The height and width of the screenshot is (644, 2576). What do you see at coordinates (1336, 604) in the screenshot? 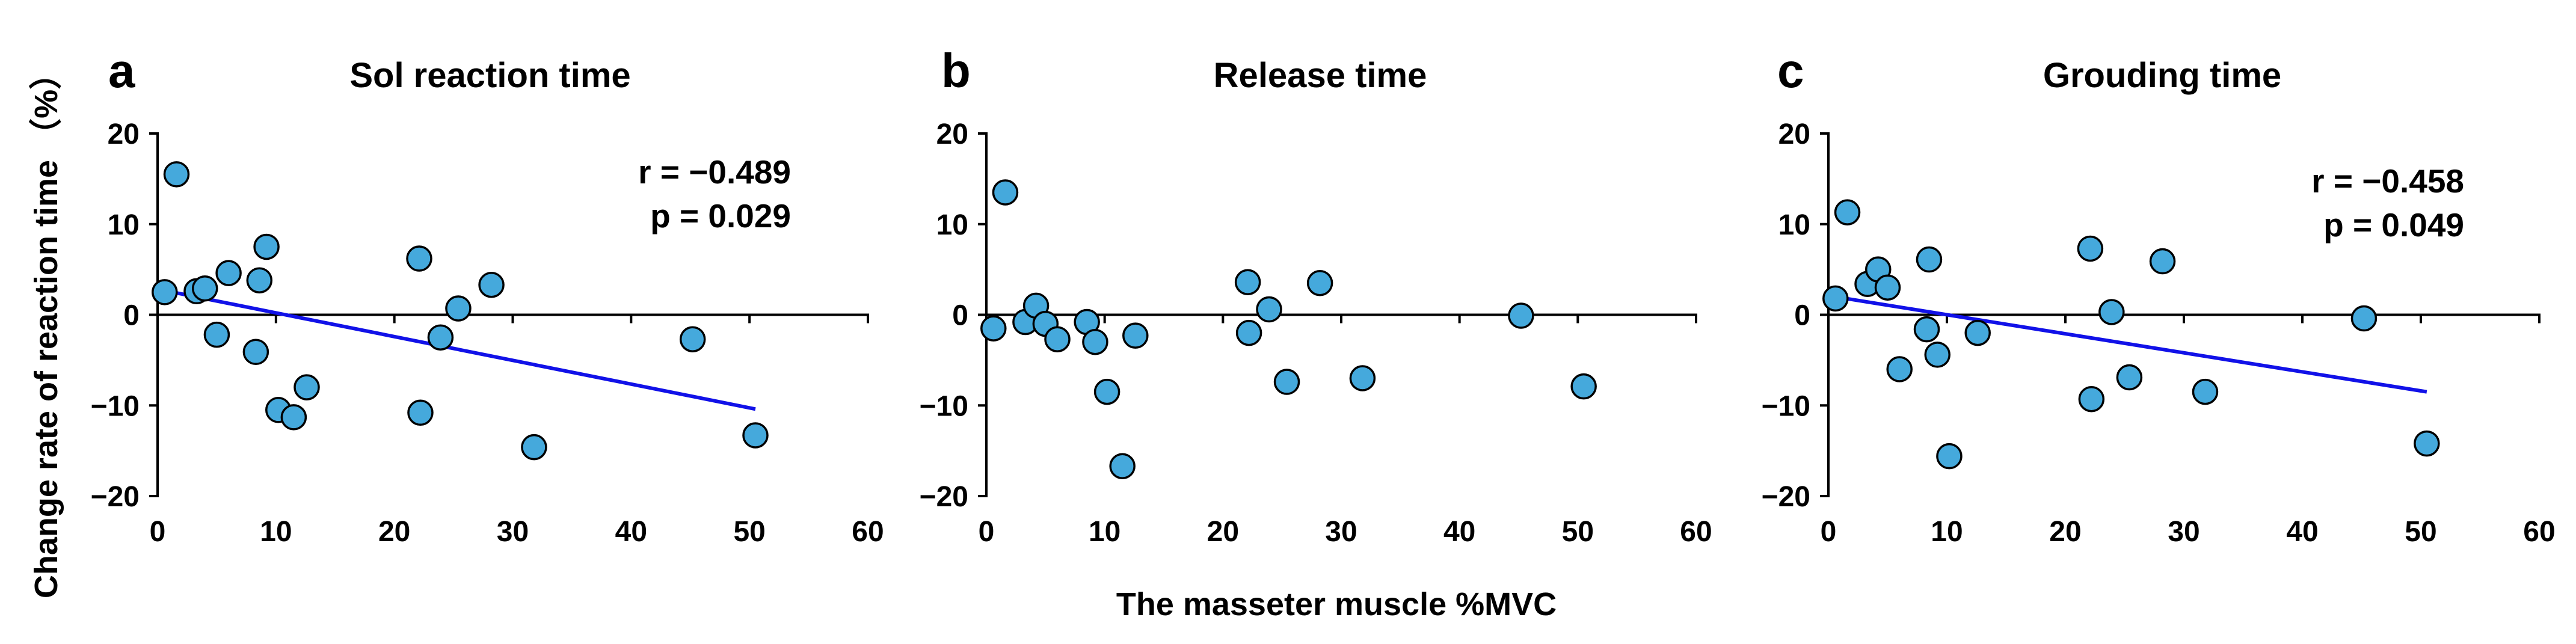
I see `x-axis-title: The masseter muscle %MVC` at bounding box center [1336, 604].